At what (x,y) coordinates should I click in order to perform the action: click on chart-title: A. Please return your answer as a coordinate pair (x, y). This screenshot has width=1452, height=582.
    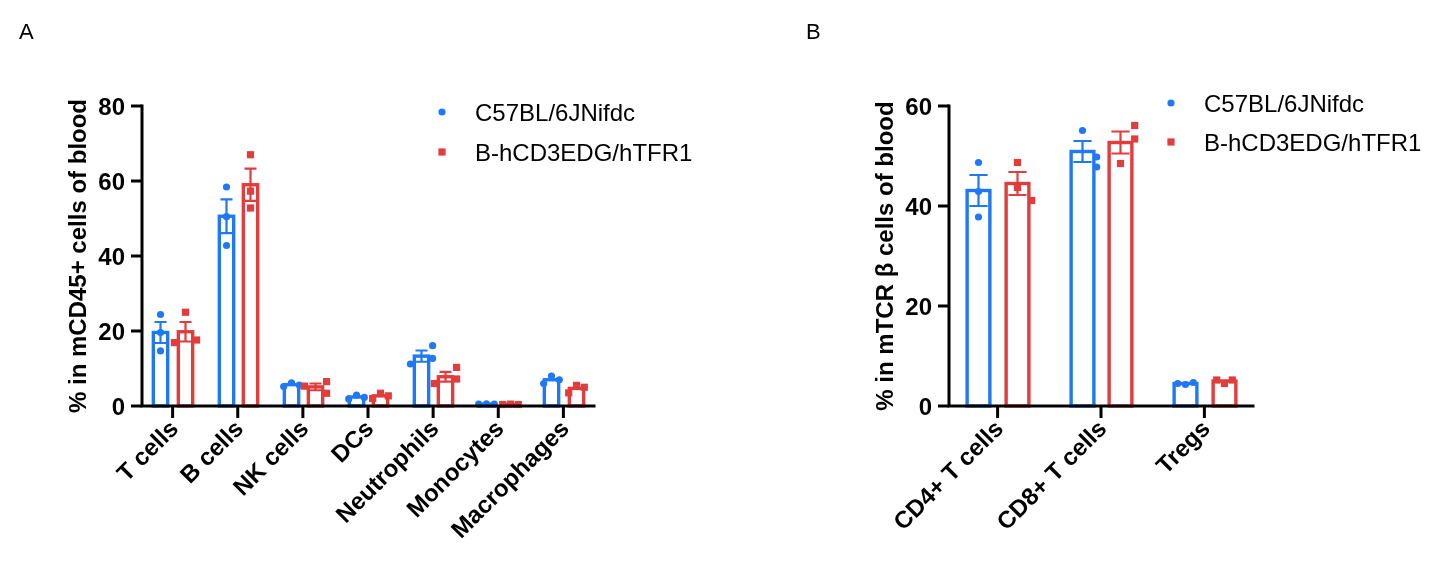
    Looking at the image, I should click on (26, 31).